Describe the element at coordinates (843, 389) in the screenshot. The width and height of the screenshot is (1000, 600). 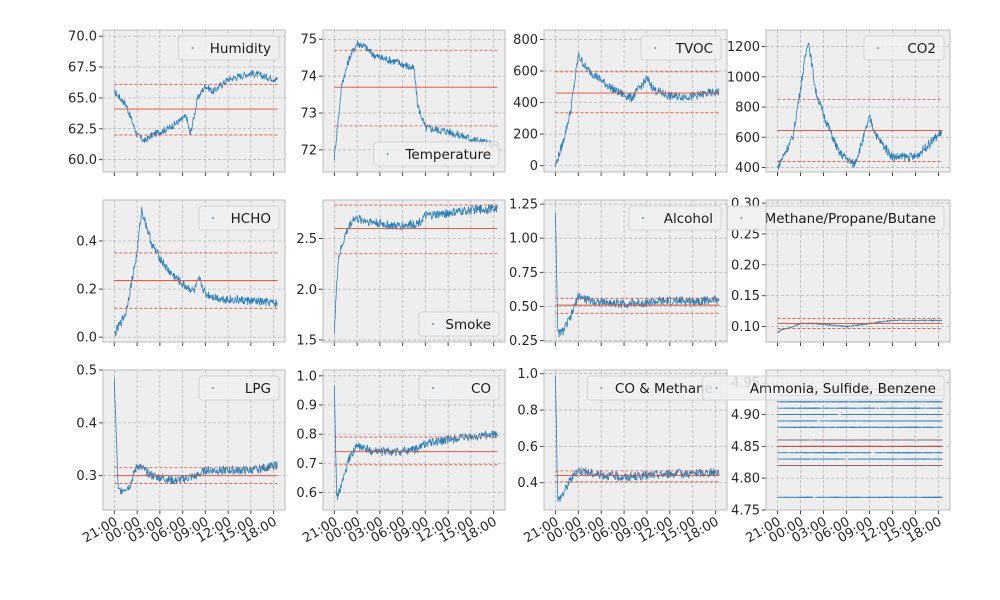
I see `legend-label: Ammonia, Sulfide, Benzene` at that location.